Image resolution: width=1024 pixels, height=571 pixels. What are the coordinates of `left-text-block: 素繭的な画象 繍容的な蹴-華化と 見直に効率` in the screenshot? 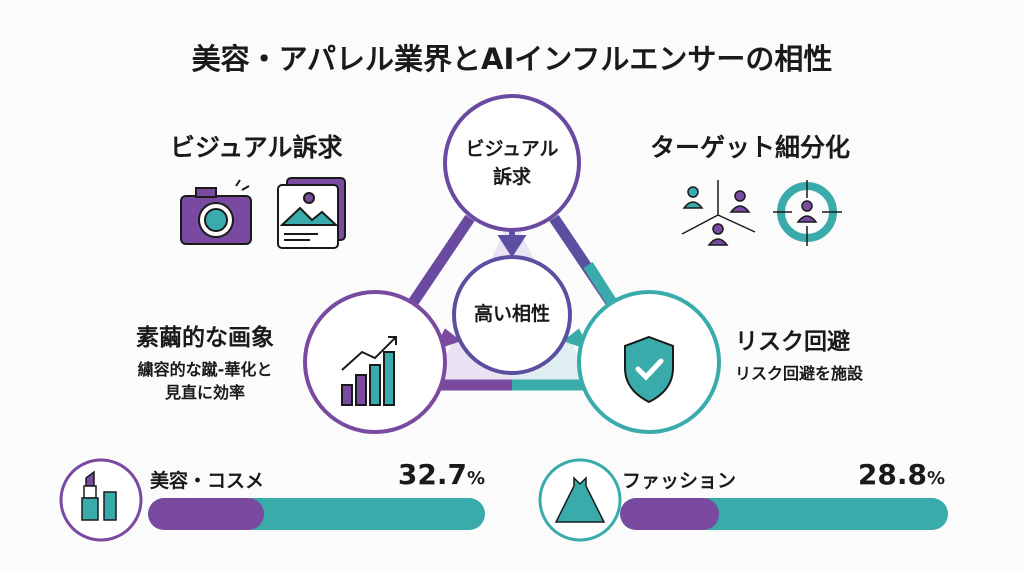 It's located at (205, 361).